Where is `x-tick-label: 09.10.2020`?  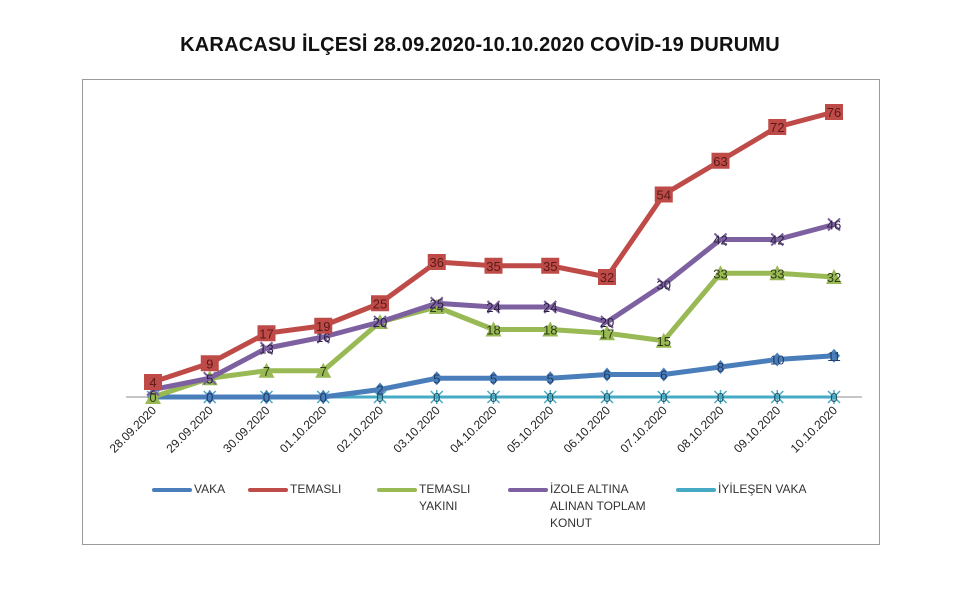 x-tick-label: 09.10.2020 is located at coordinates (757, 429).